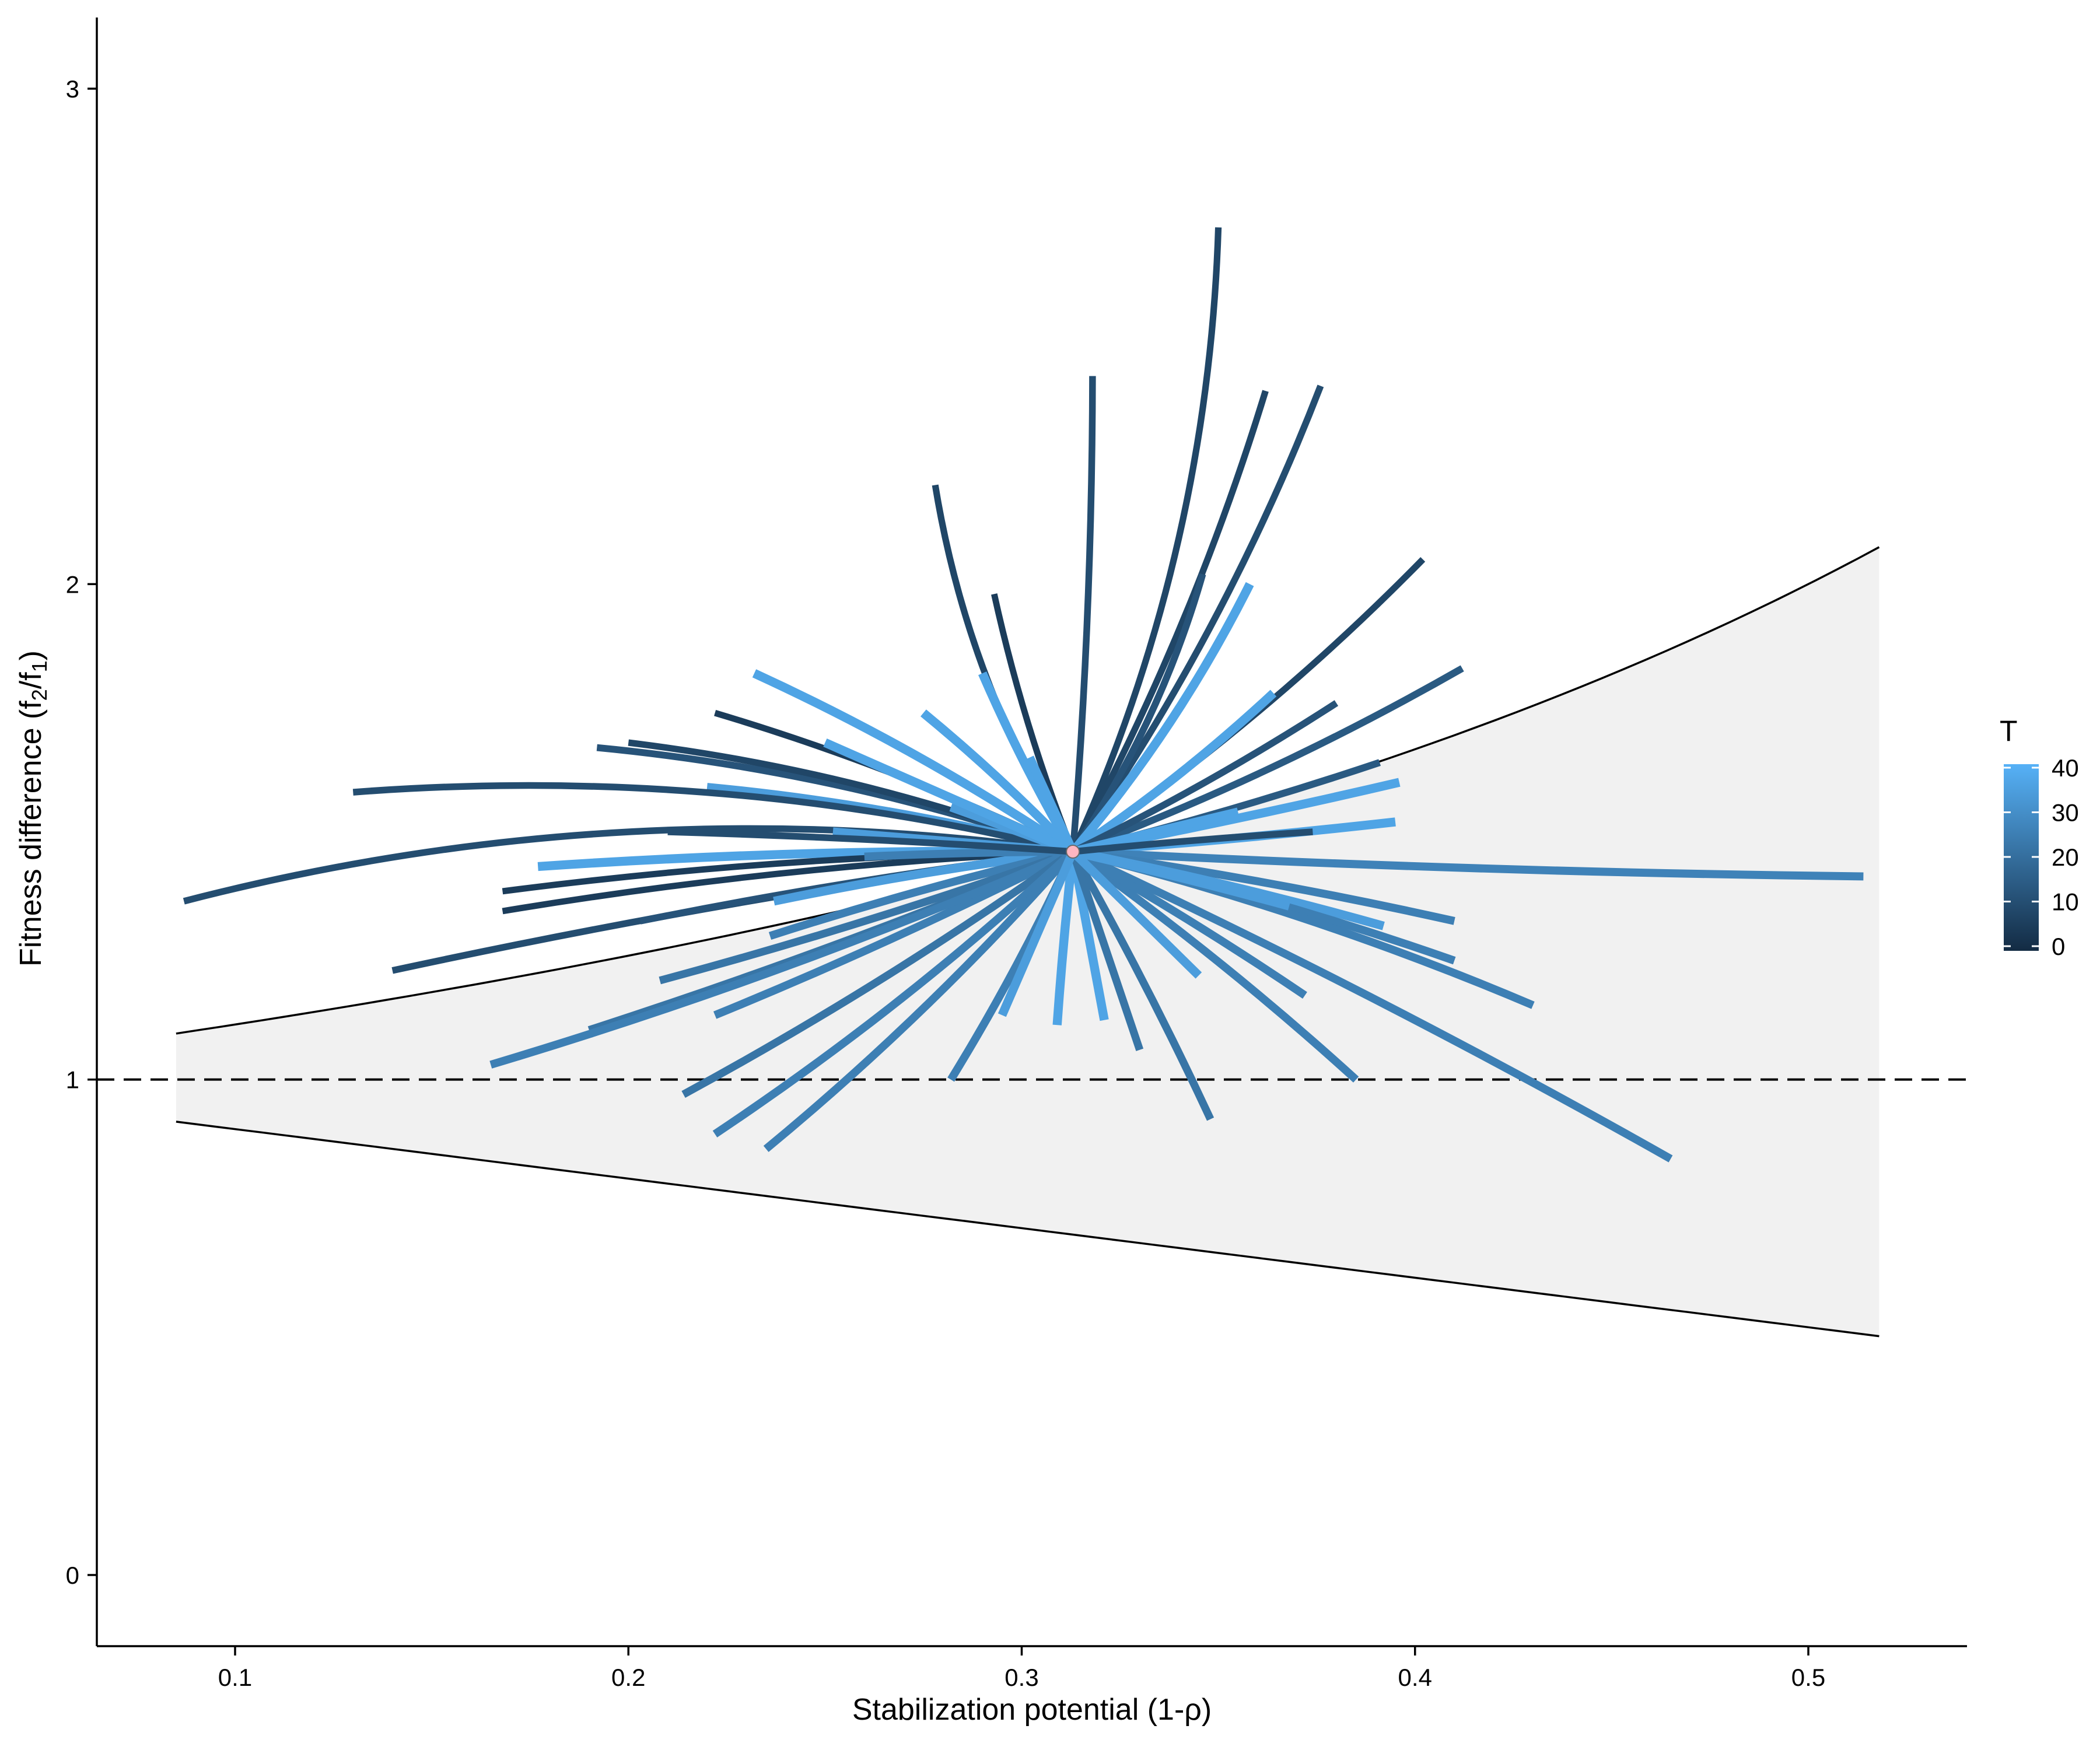 The width and height of the screenshot is (2100, 1750). What do you see at coordinates (2009, 731) in the screenshot?
I see `legend-title: T` at bounding box center [2009, 731].